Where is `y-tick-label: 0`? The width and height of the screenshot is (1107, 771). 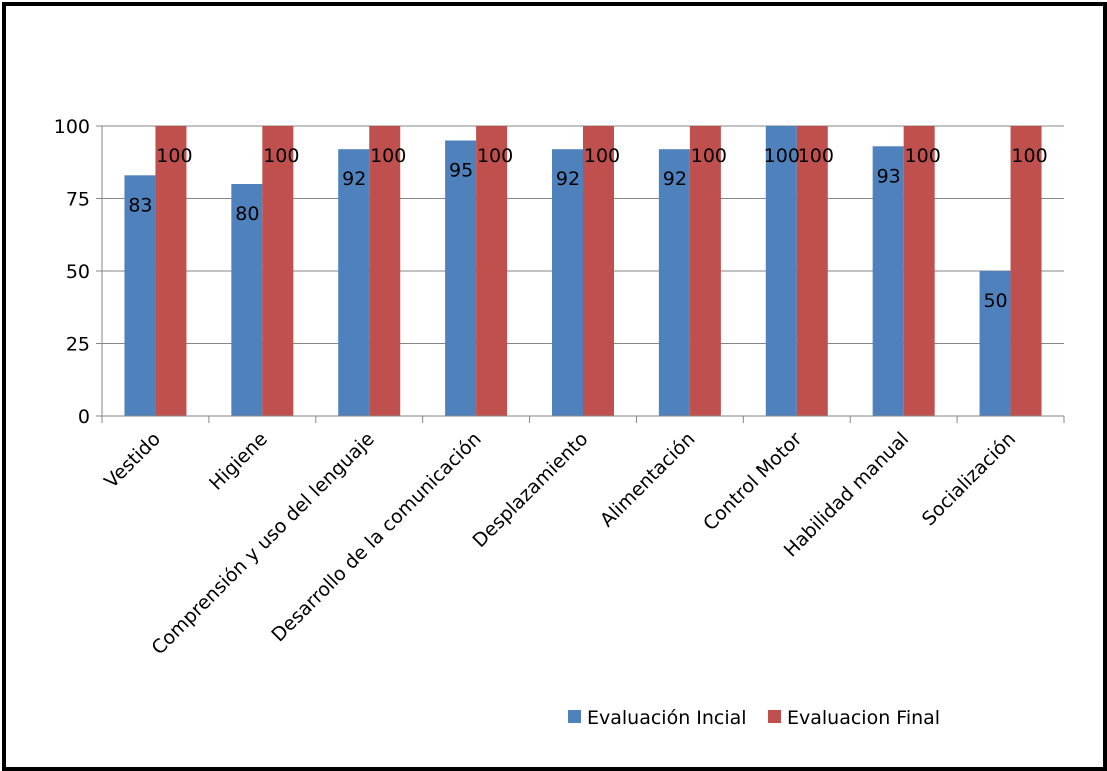 y-tick-label: 0 is located at coordinates (84, 417).